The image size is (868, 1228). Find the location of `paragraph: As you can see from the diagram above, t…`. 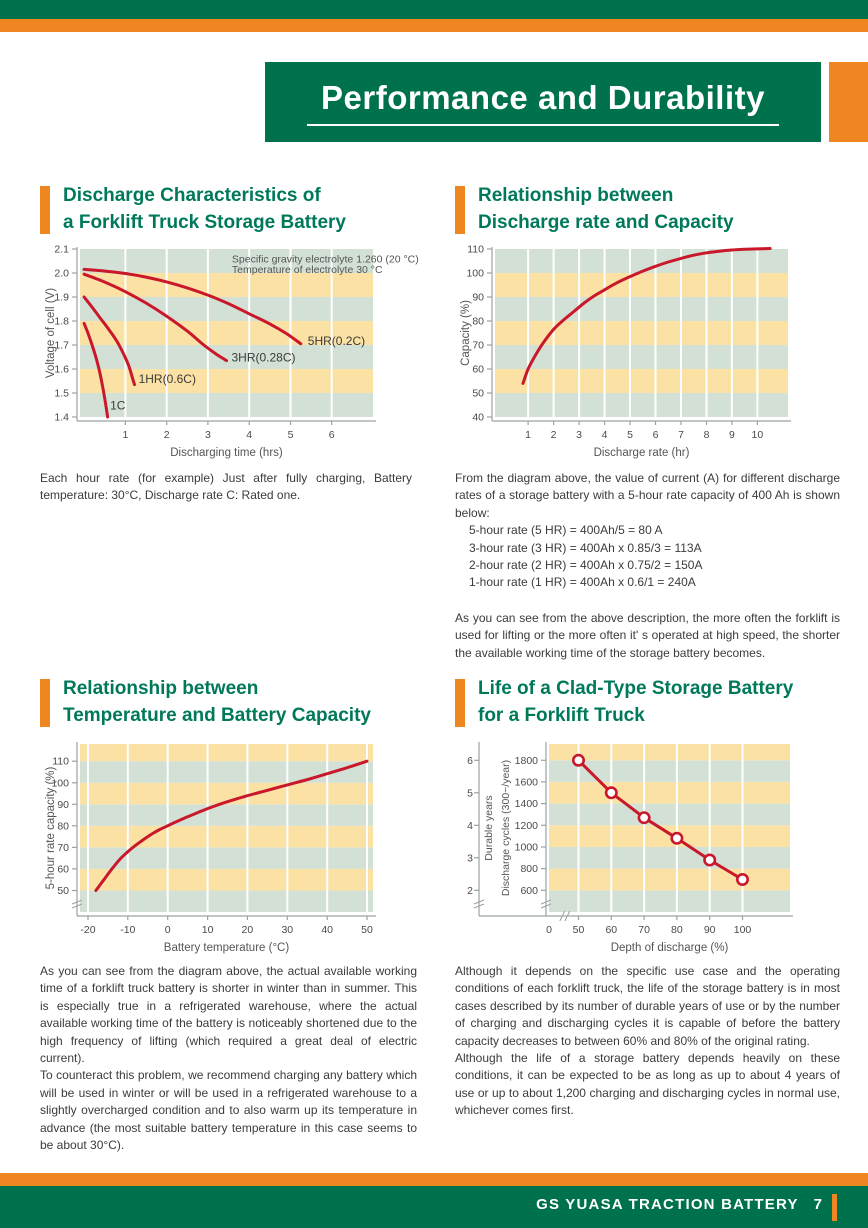

paragraph: As you can see from the diagram above, t… is located at coordinates (228, 1014).